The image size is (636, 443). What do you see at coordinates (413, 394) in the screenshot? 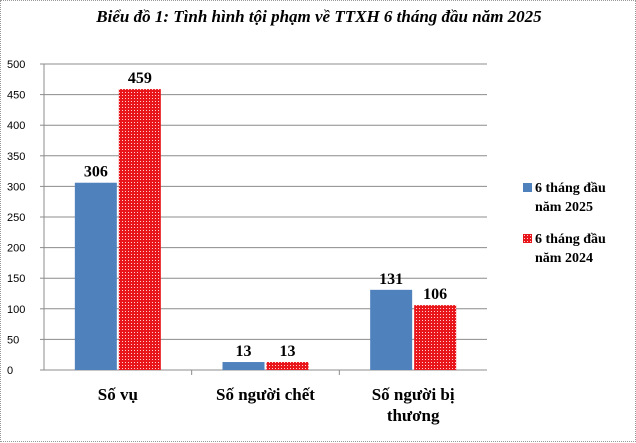
I see `category-label: Số người bị` at bounding box center [413, 394].